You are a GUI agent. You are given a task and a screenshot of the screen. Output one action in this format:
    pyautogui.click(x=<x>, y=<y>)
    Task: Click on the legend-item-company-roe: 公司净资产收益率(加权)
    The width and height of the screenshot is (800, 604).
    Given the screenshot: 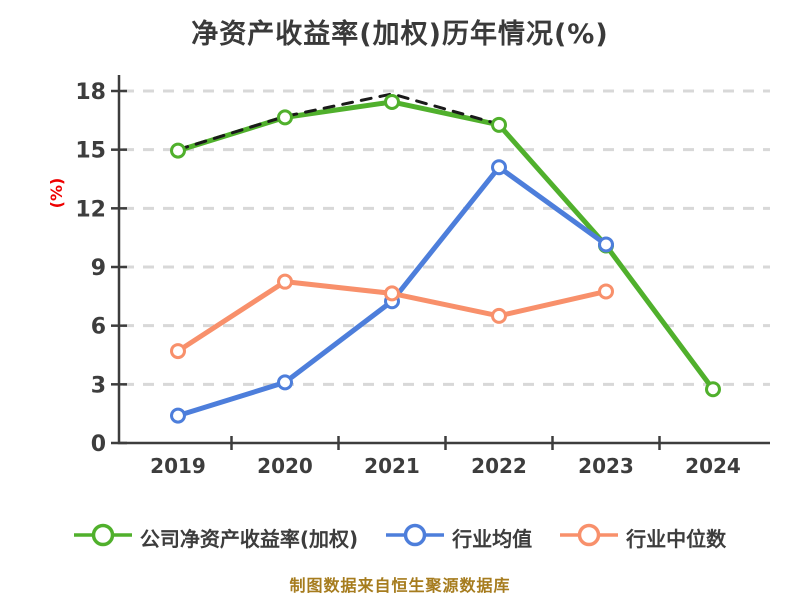 What is the action you would take?
    pyautogui.click(x=216, y=537)
    